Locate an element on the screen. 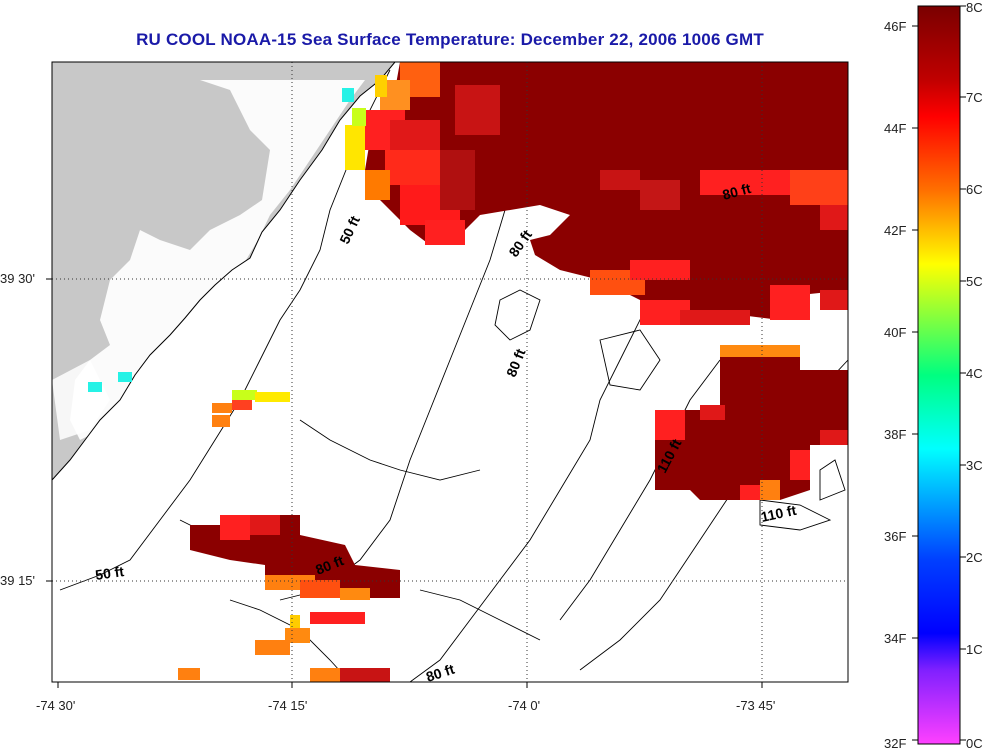  colorbar-c-label: 5C is located at coordinates (974, 281).